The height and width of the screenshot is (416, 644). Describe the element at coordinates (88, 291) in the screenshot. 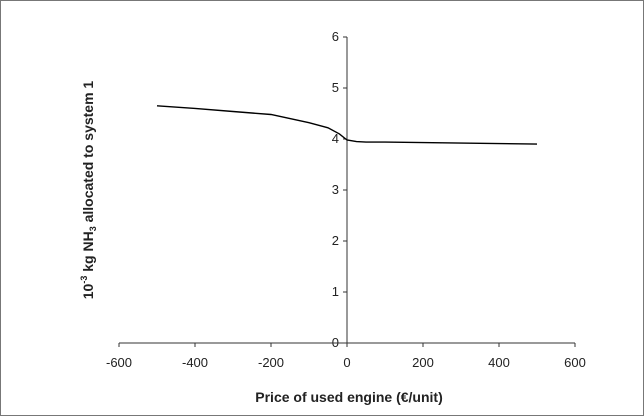

I see `y-axis-title-base: 10` at that location.